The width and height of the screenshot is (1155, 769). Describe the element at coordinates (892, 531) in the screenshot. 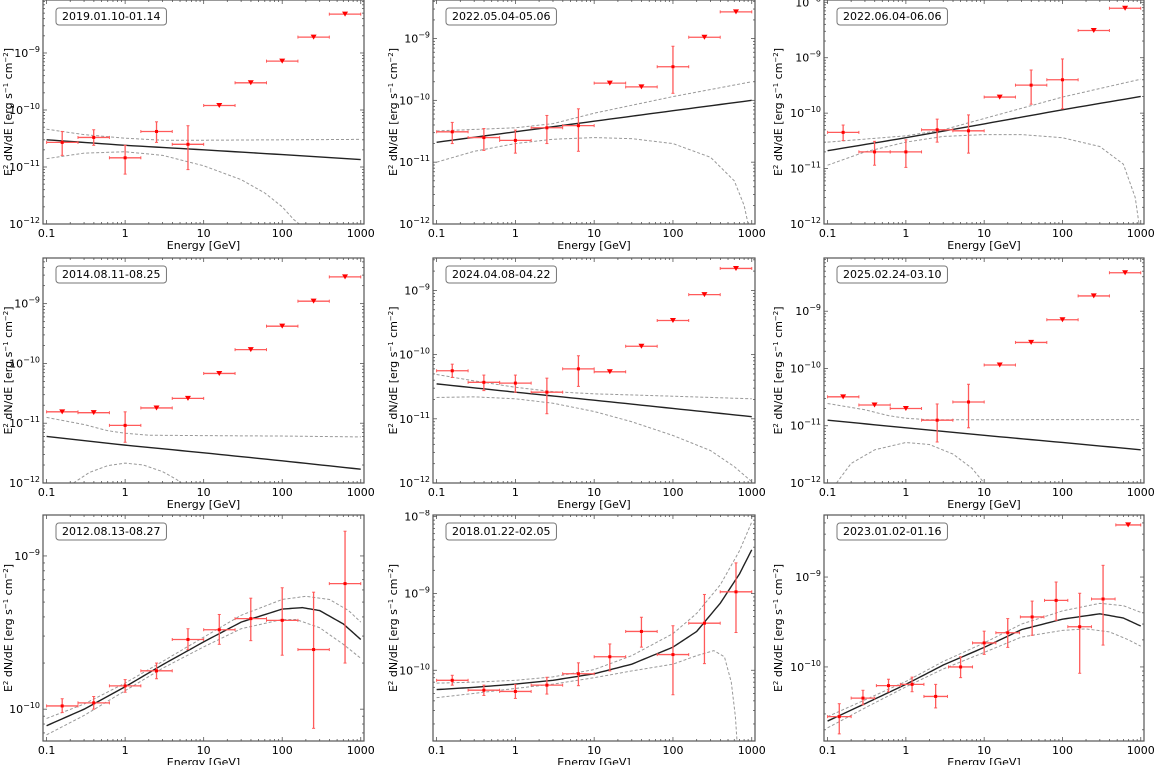

I see `date-range-text: 2023.01.02-01.16` at that location.